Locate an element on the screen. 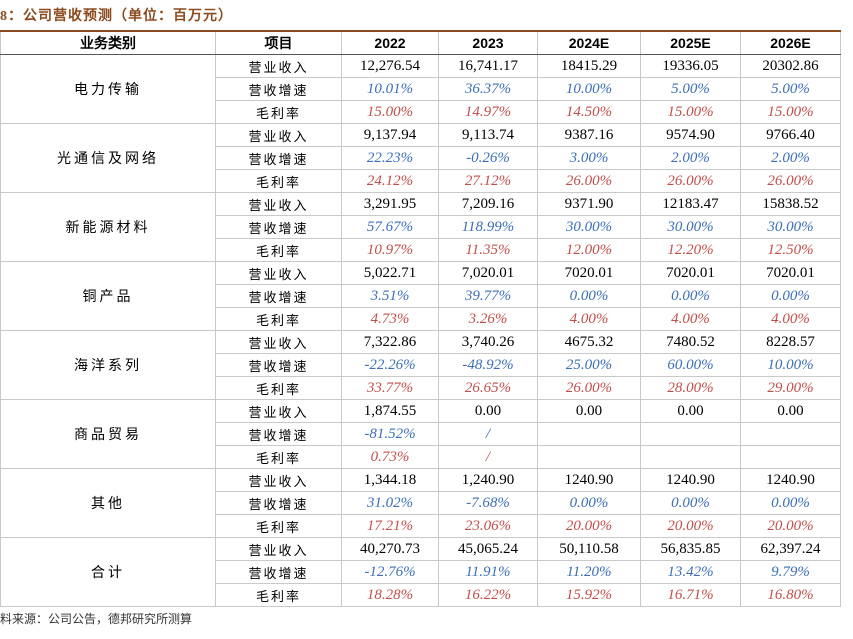 The height and width of the screenshot is (639, 853). value-cell: 1,240.90 is located at coordinates (488, 480).